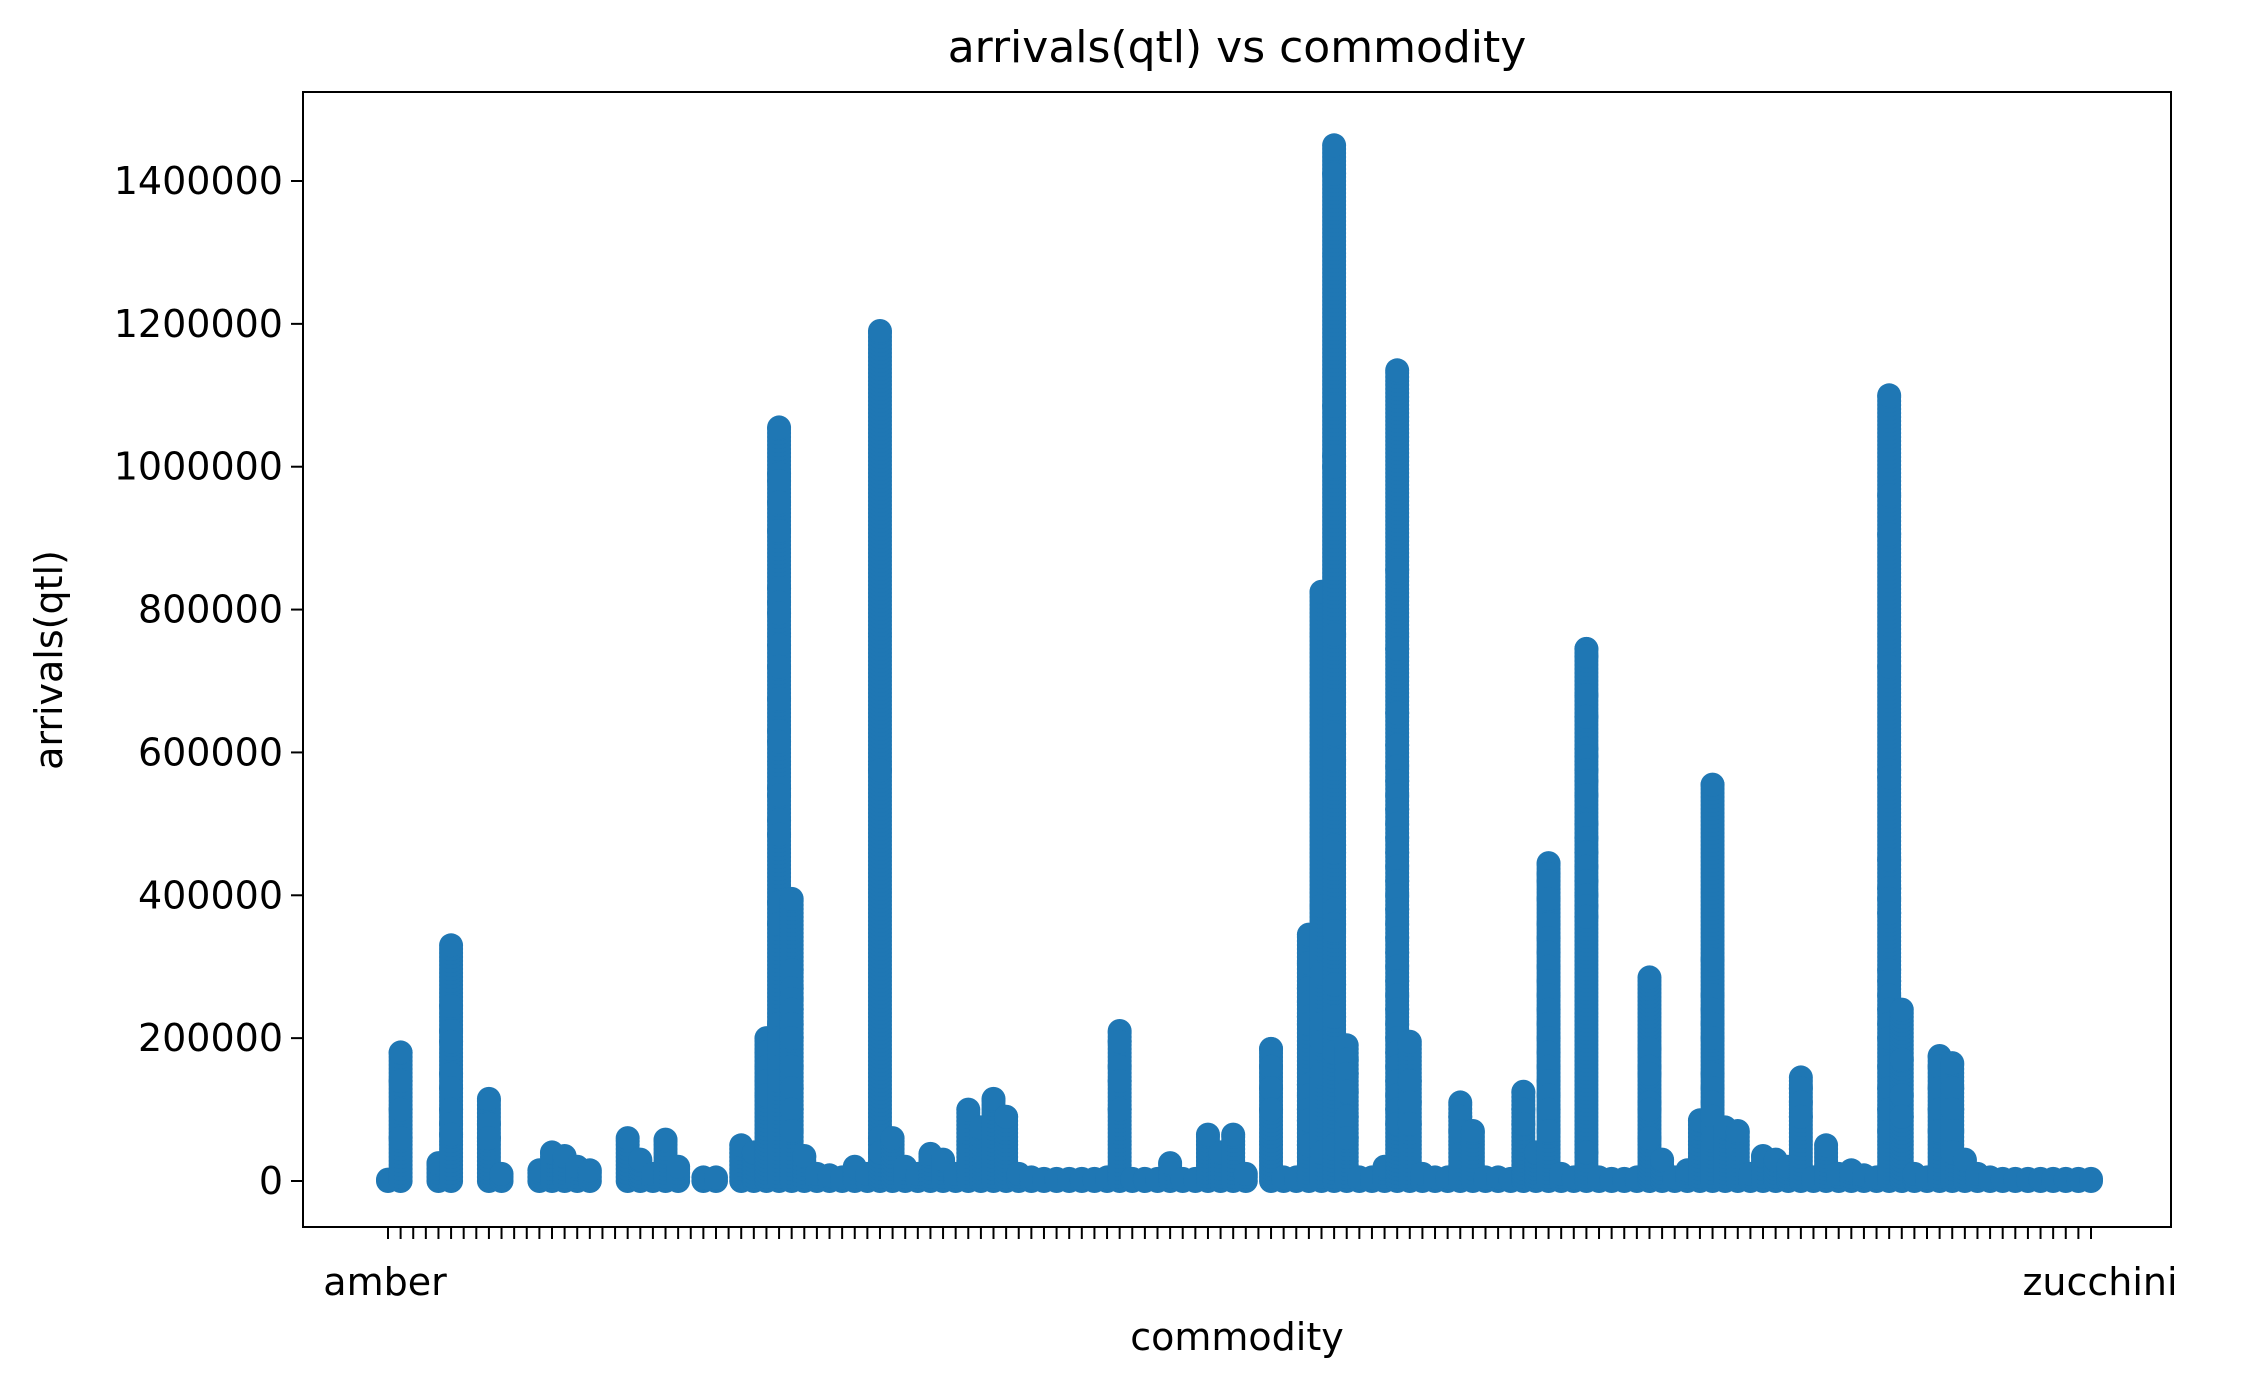 The height and width of the screenshot is (1389, 2264). Describe the element at coordinates (198, 467) in the screenshot. I see `y-tick-label: 1000000` at that location.